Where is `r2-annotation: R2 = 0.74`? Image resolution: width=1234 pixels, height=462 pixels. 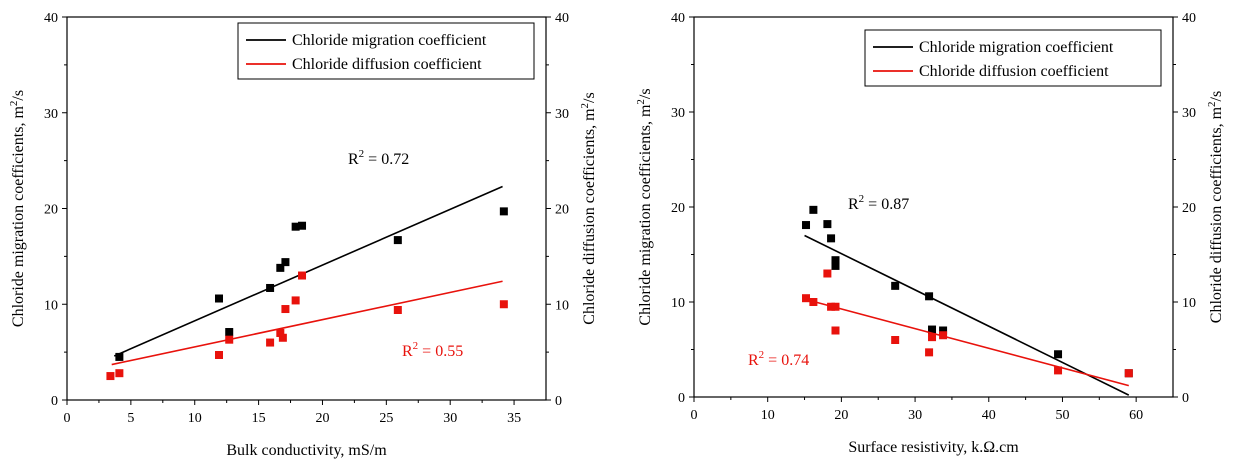 r2-annotation: R2 = 0.74 is located at coordinates (778, 359).